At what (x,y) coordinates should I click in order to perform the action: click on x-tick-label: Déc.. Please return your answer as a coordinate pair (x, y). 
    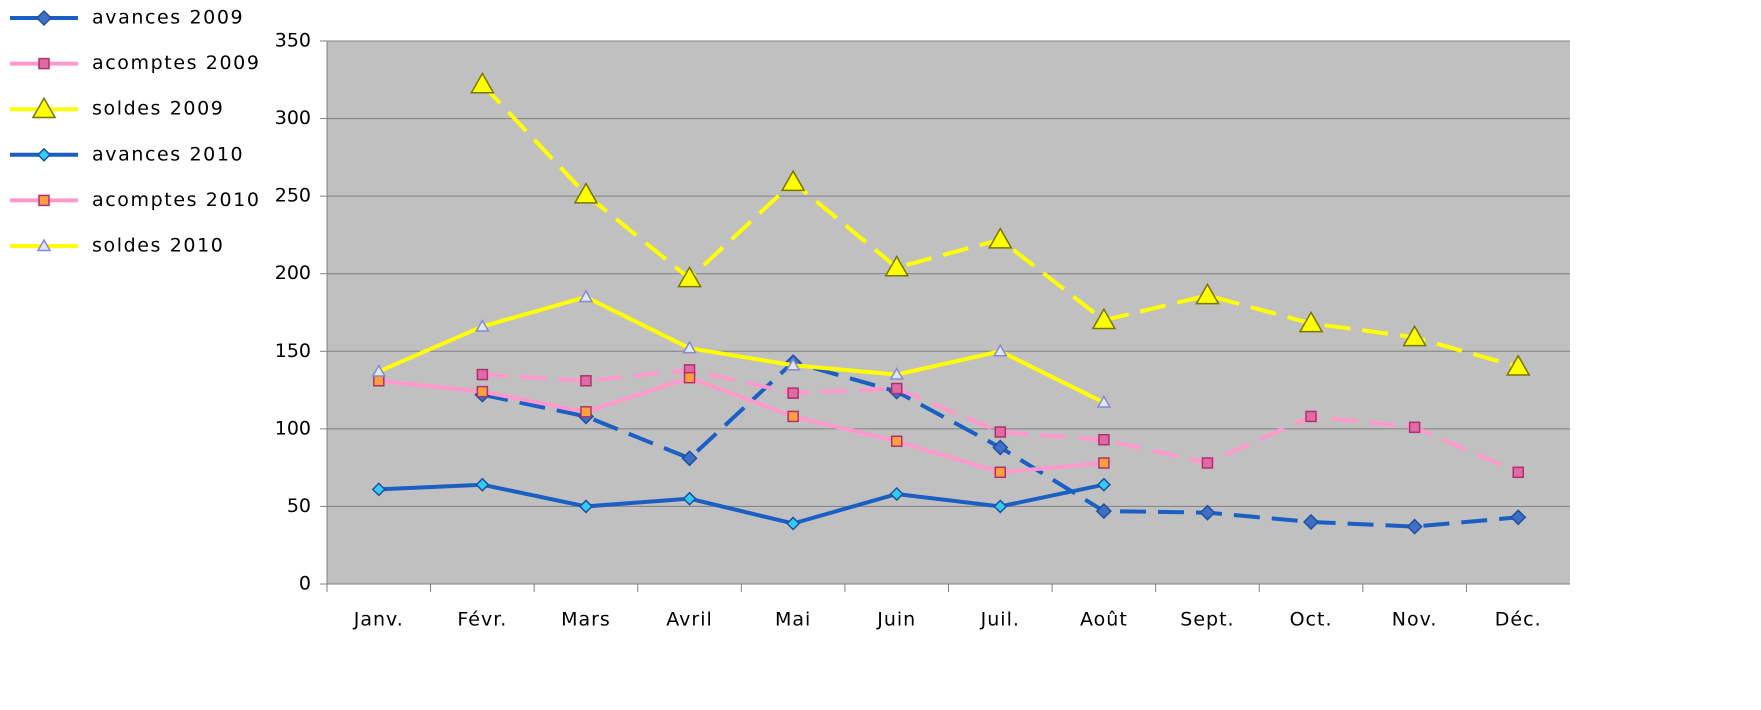
    Looking at the image, I should click on (1518, 620).